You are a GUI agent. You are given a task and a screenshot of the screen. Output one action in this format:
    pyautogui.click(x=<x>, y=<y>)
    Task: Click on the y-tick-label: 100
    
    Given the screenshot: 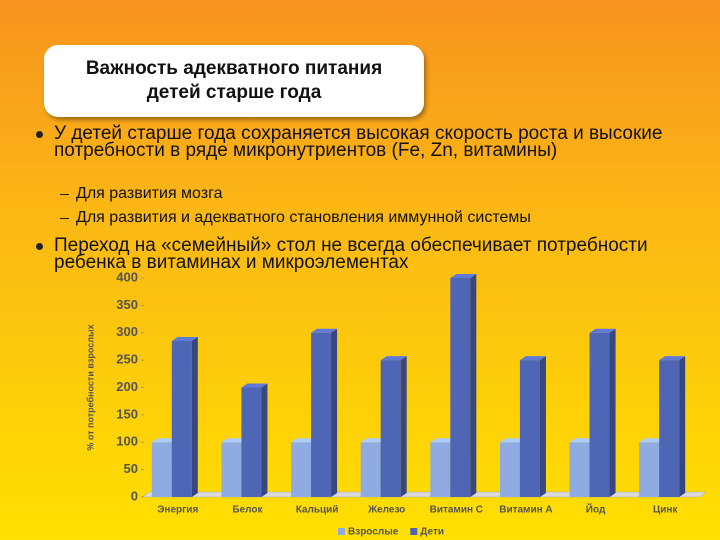 What is the action you would take?
    pyautogui.click(x=127, y=441)
    